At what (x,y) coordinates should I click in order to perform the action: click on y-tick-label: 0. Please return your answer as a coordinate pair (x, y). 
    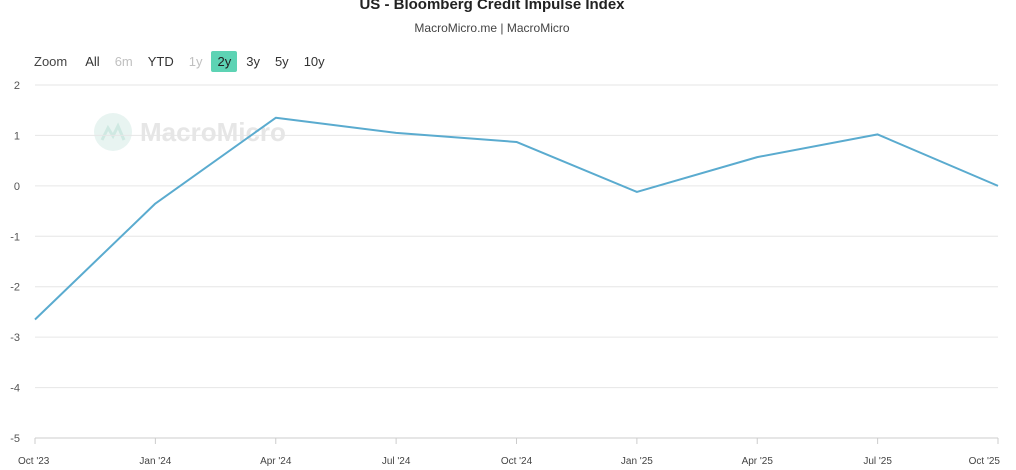
    Looking at the image, I should click on (17, 187).